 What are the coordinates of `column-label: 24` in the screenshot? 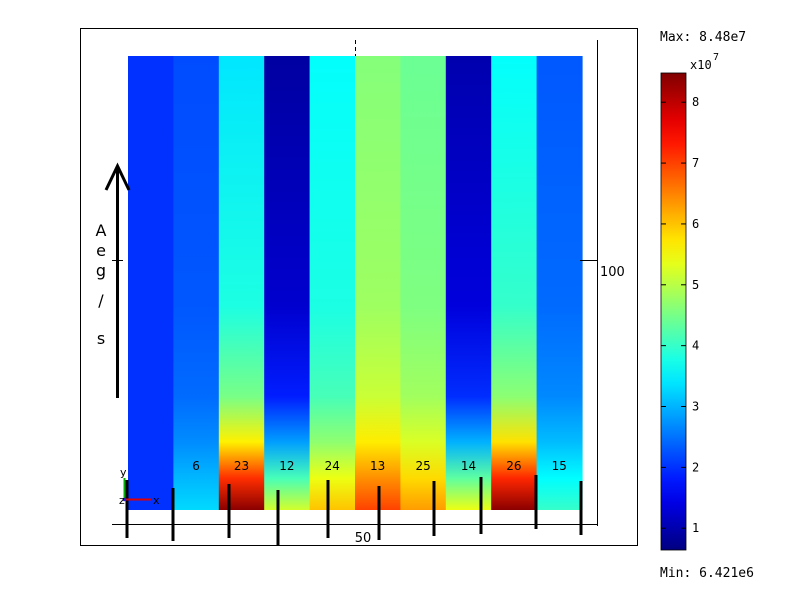 It's located at (332, 466).